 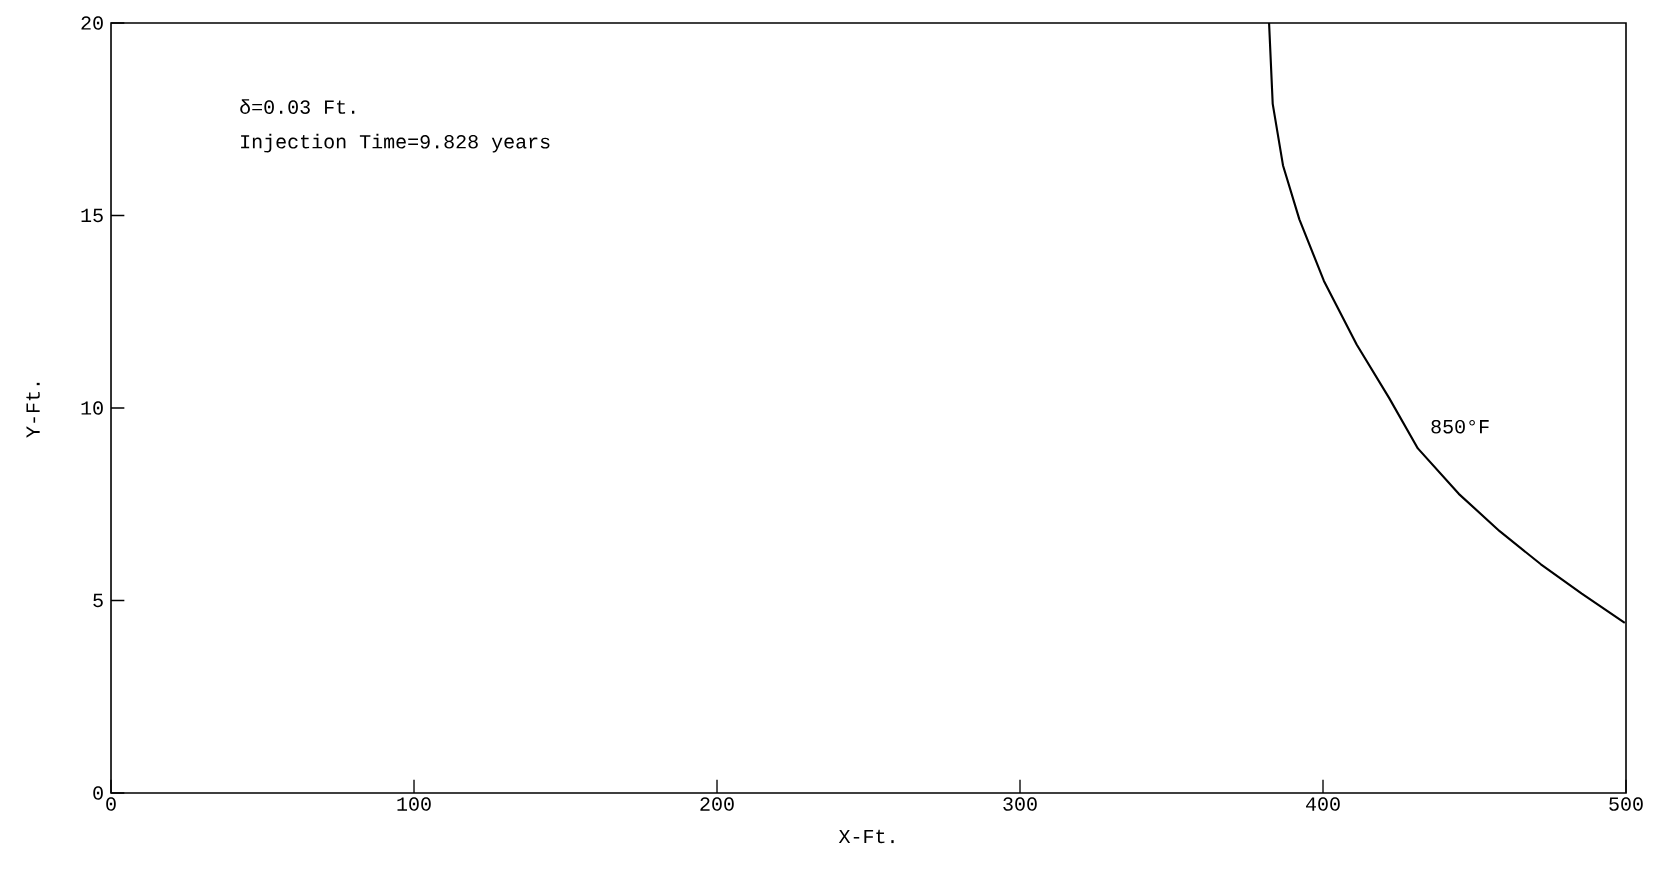 I want to click on annotation: Injection Time=9.828 years, so click(x=395, y=143).